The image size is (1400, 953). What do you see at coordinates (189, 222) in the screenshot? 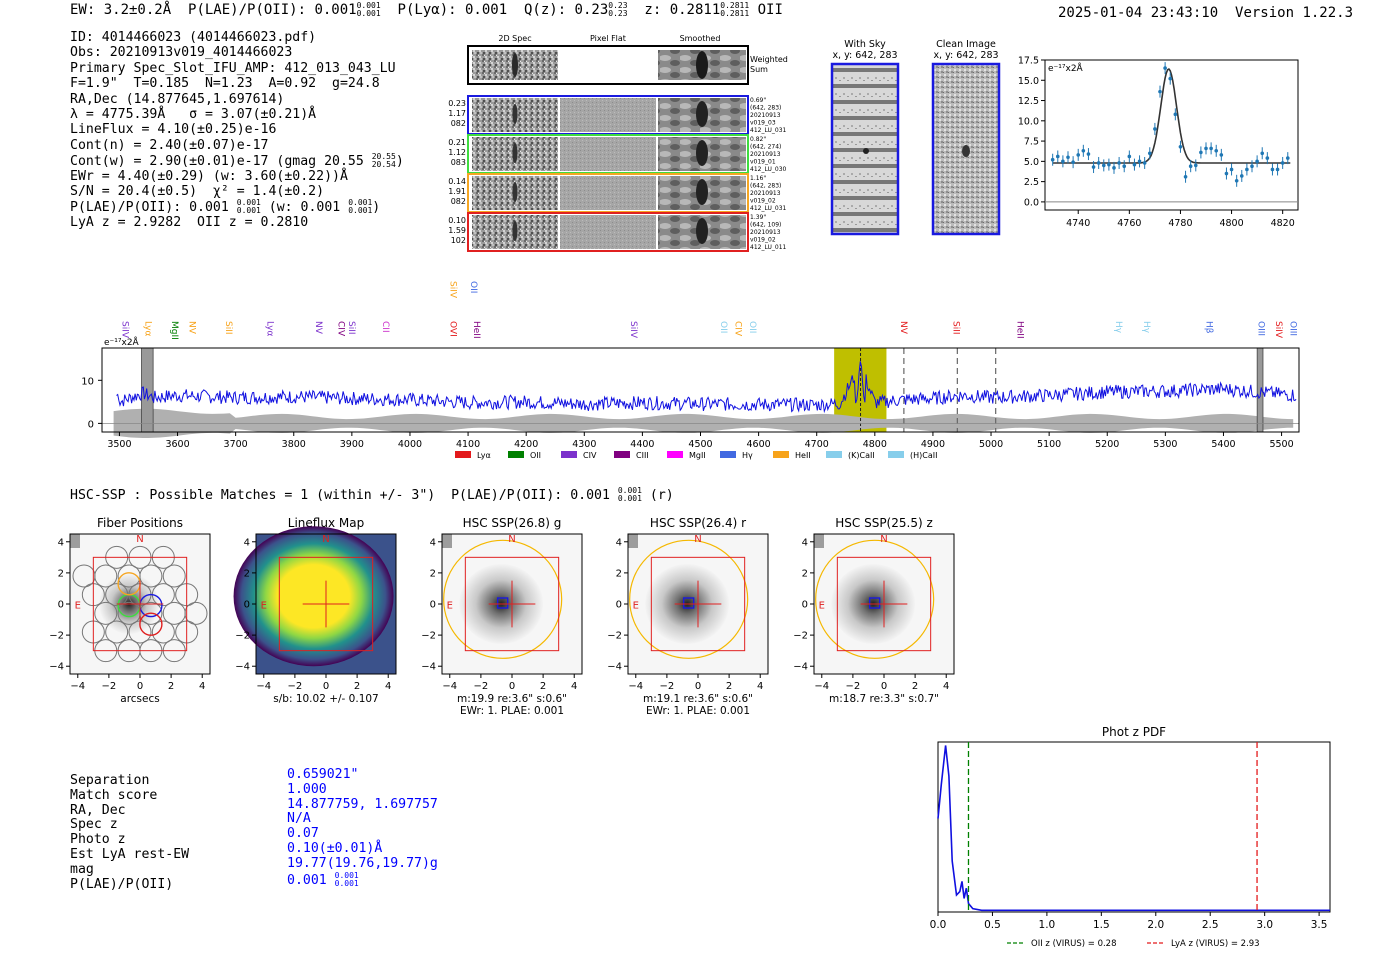
I see `info-lya-z: LyA z = 2.9282 OII z = 0.2810` at bounding box center [189, 222].